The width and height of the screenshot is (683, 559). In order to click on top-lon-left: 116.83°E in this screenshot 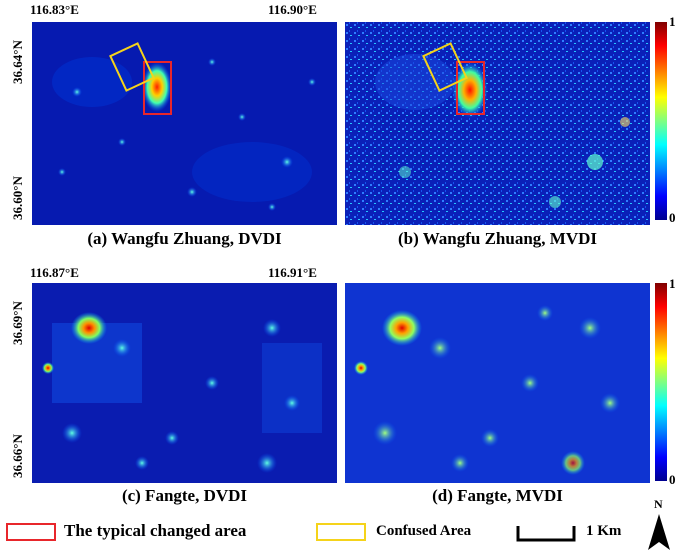, I will do `click(54, 9)`.